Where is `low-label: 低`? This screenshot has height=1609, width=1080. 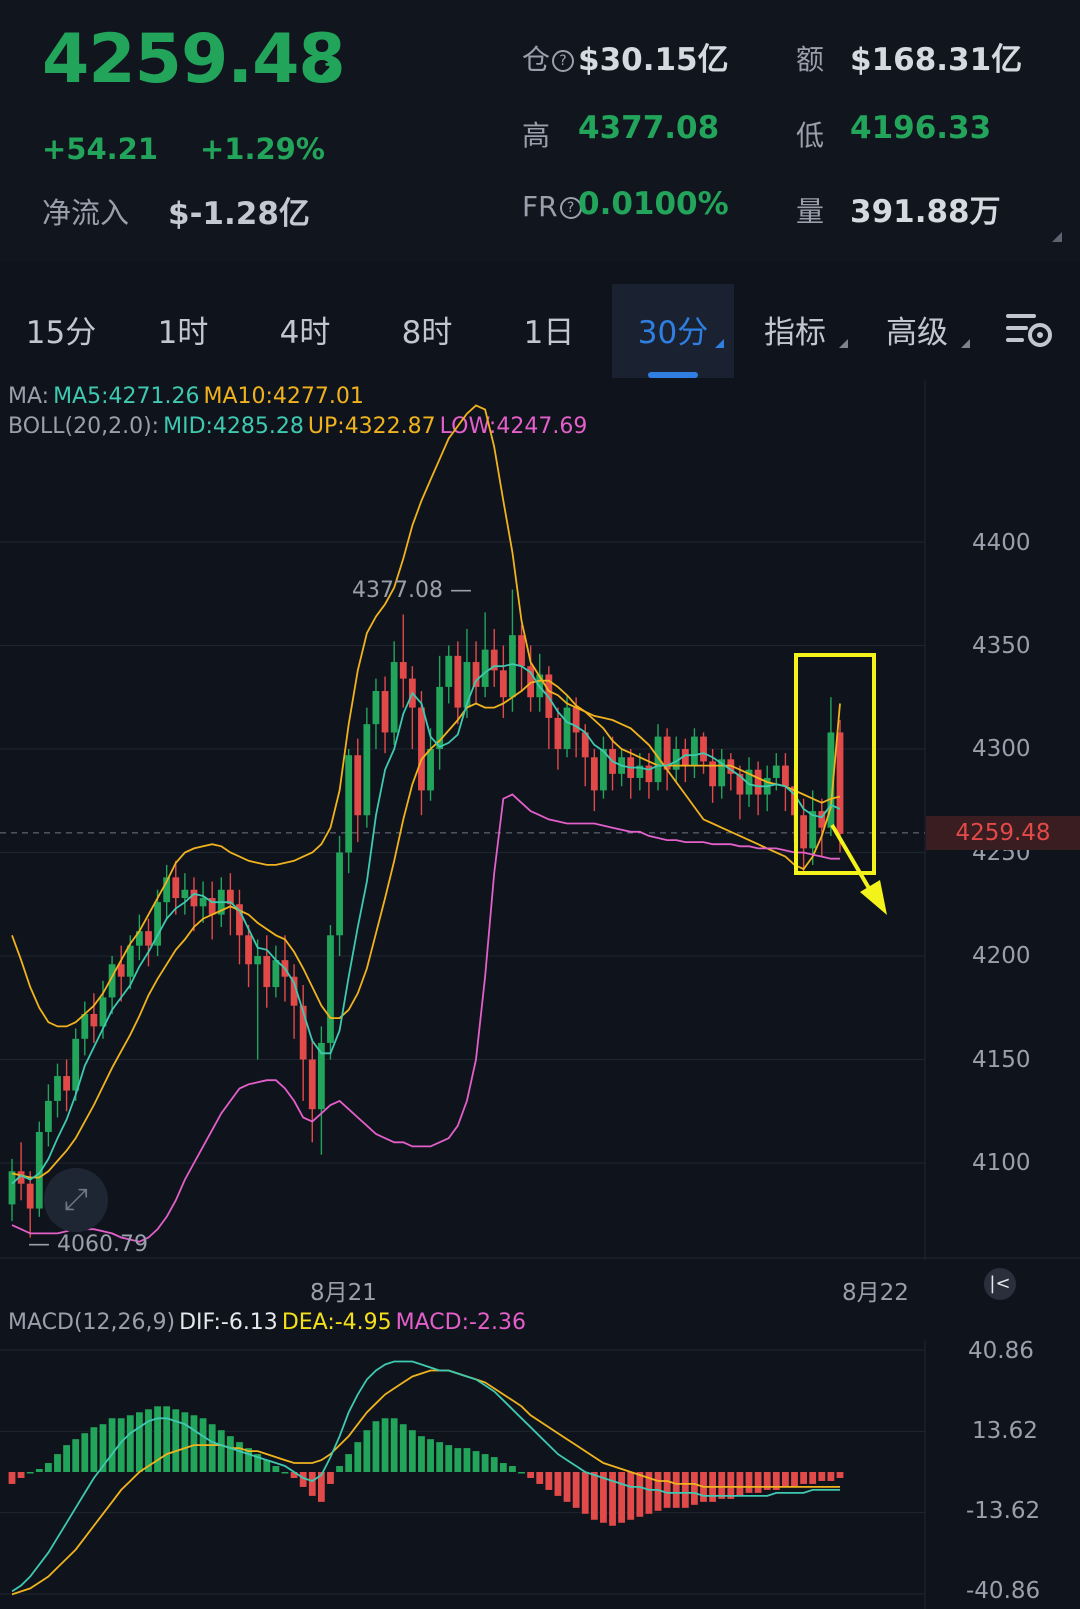
low-label: 低 is located at coordinates (810, 135).